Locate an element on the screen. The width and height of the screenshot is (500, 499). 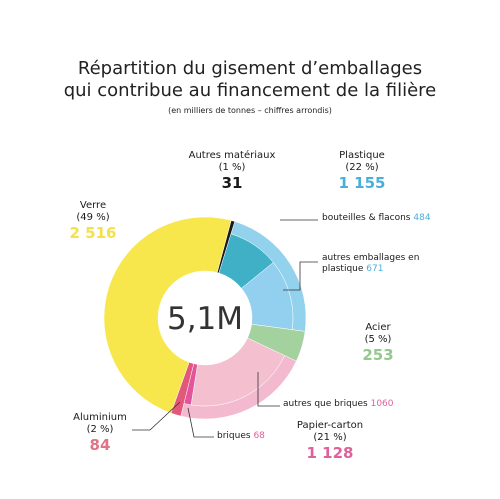
part-label: autres que briques 1060 is located at coordinates (338, 404).